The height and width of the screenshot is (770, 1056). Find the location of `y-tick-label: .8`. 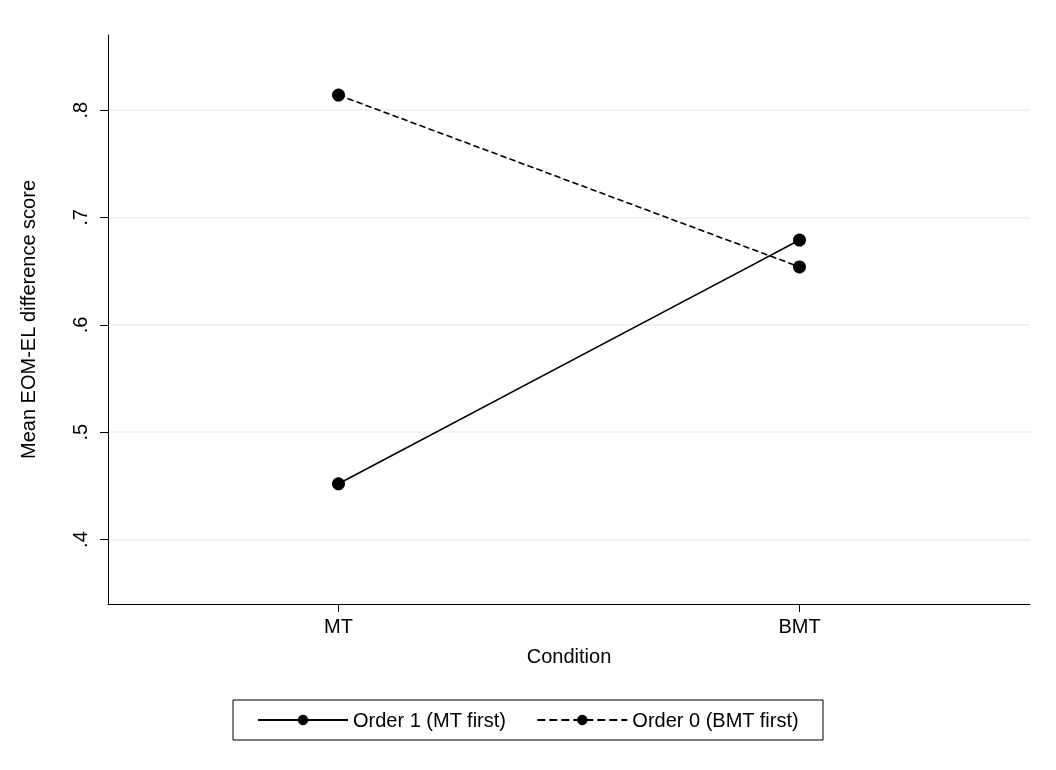

y-tick-label: .8 is located at coordinates (80, 110).